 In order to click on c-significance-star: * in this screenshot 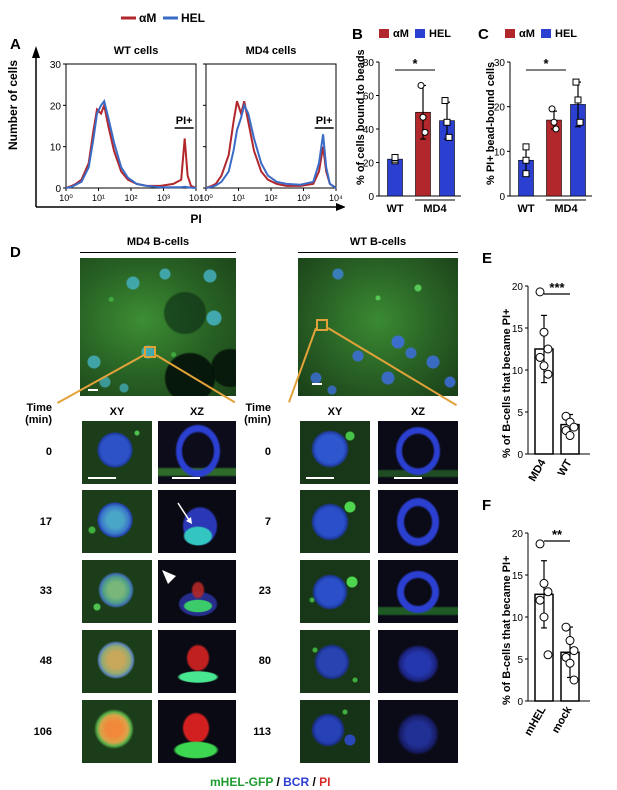, I will do `click(546, 63)`.